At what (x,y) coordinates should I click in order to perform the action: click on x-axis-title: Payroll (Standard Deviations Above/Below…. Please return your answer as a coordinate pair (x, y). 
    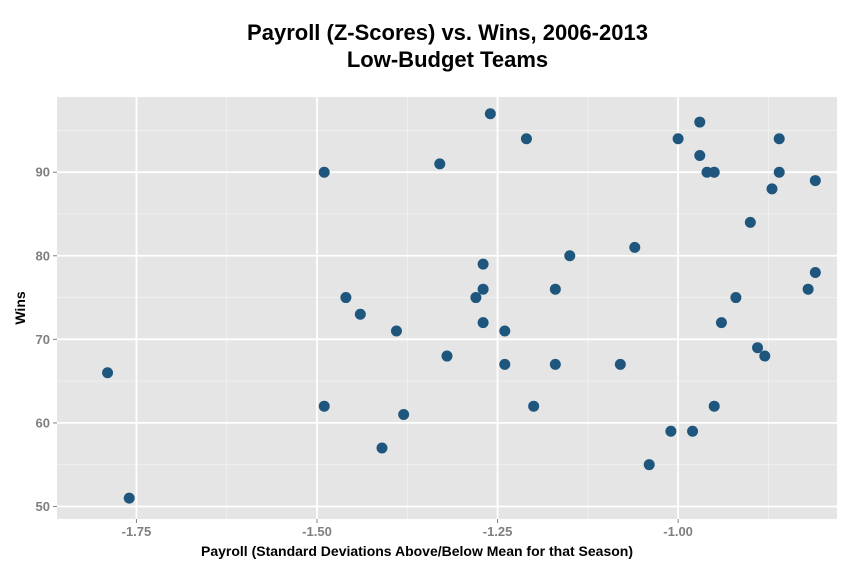
    Looking at the image, I should click on (417, 551).